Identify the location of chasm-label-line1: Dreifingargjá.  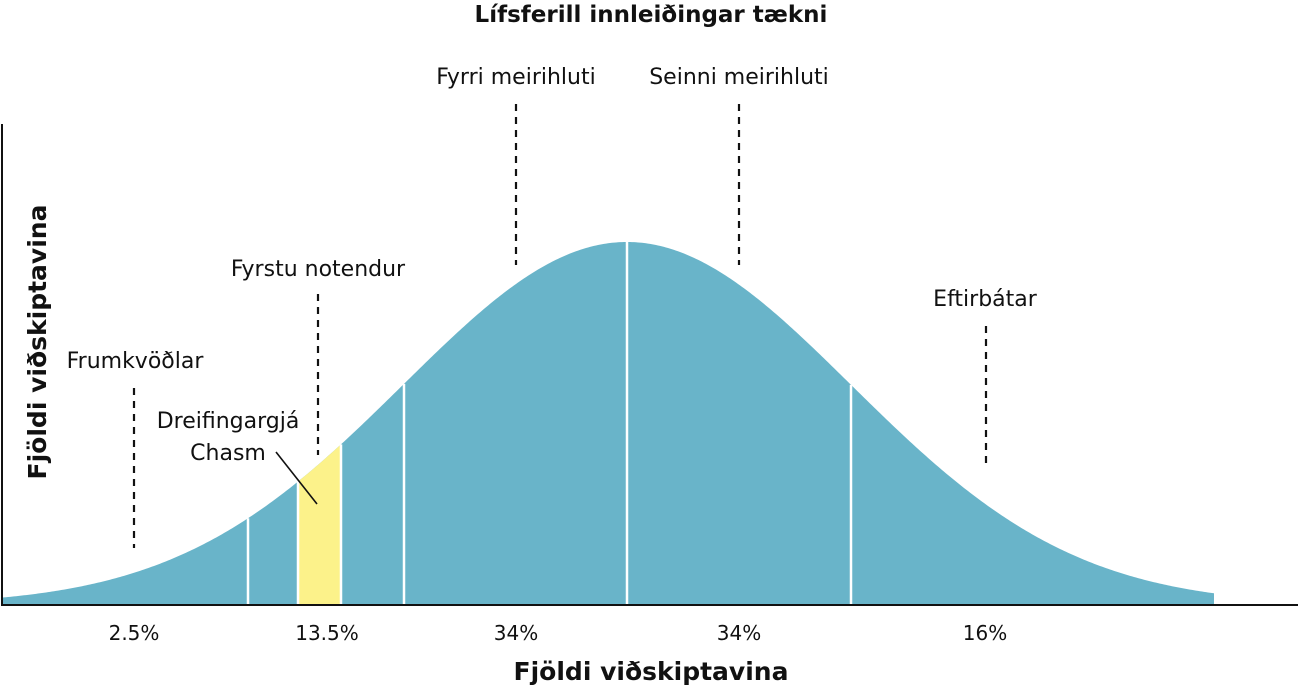
(228, 421).